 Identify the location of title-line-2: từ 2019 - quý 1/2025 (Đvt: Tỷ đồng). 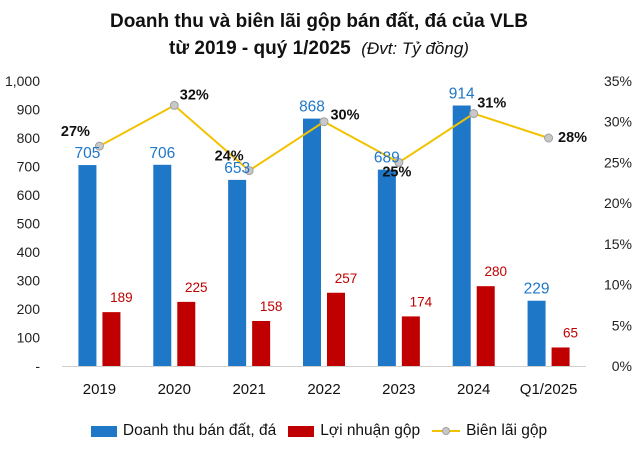
(319, 49).